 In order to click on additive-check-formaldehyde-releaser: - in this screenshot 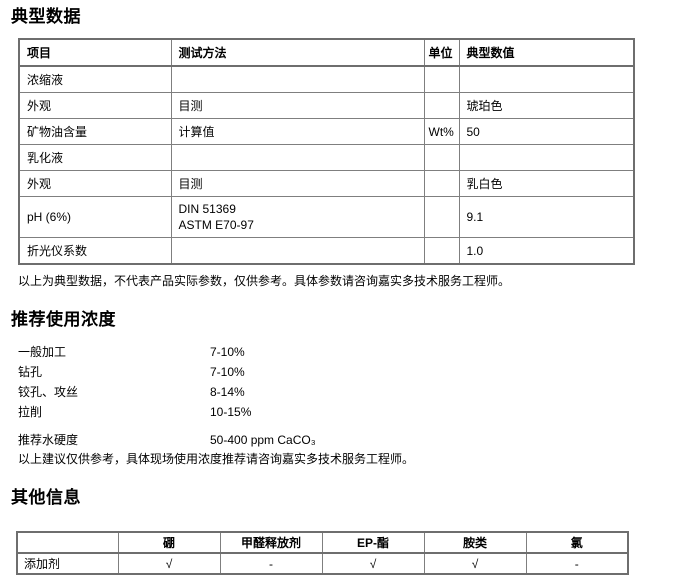, I will do `click(271, 563)`.